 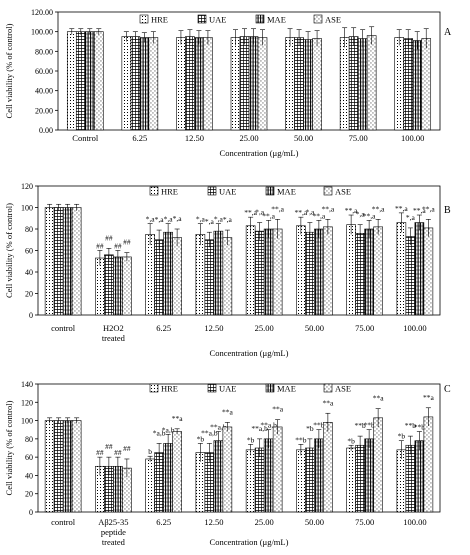 What do you see at coordinates (447, 389) in the screenshot?
I see `panel-label: C` at bounding box center [447, 389].